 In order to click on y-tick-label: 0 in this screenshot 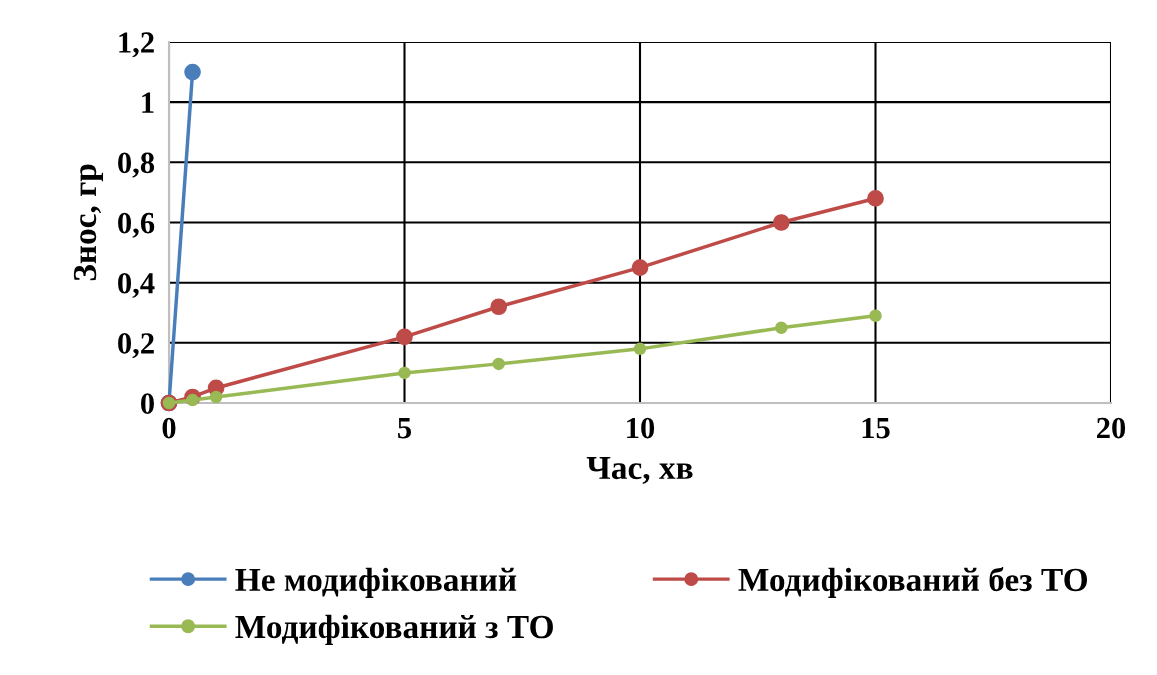, I will do `click(147, 403)`.